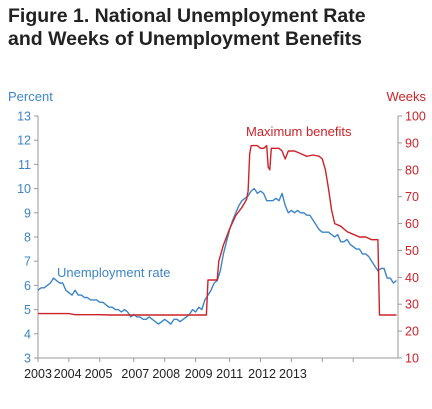 The height and width of the screenshot is (409, 432). Describe the element at coordinates (27, 213) in the screenshot. I see `left-tick-label: 9` at that location.